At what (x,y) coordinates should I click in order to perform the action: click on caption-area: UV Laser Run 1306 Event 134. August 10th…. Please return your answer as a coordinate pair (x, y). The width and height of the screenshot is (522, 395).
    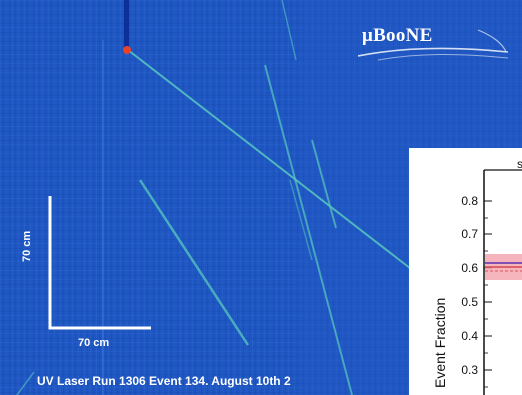
    Looking at the image, I should click on (164, 381).